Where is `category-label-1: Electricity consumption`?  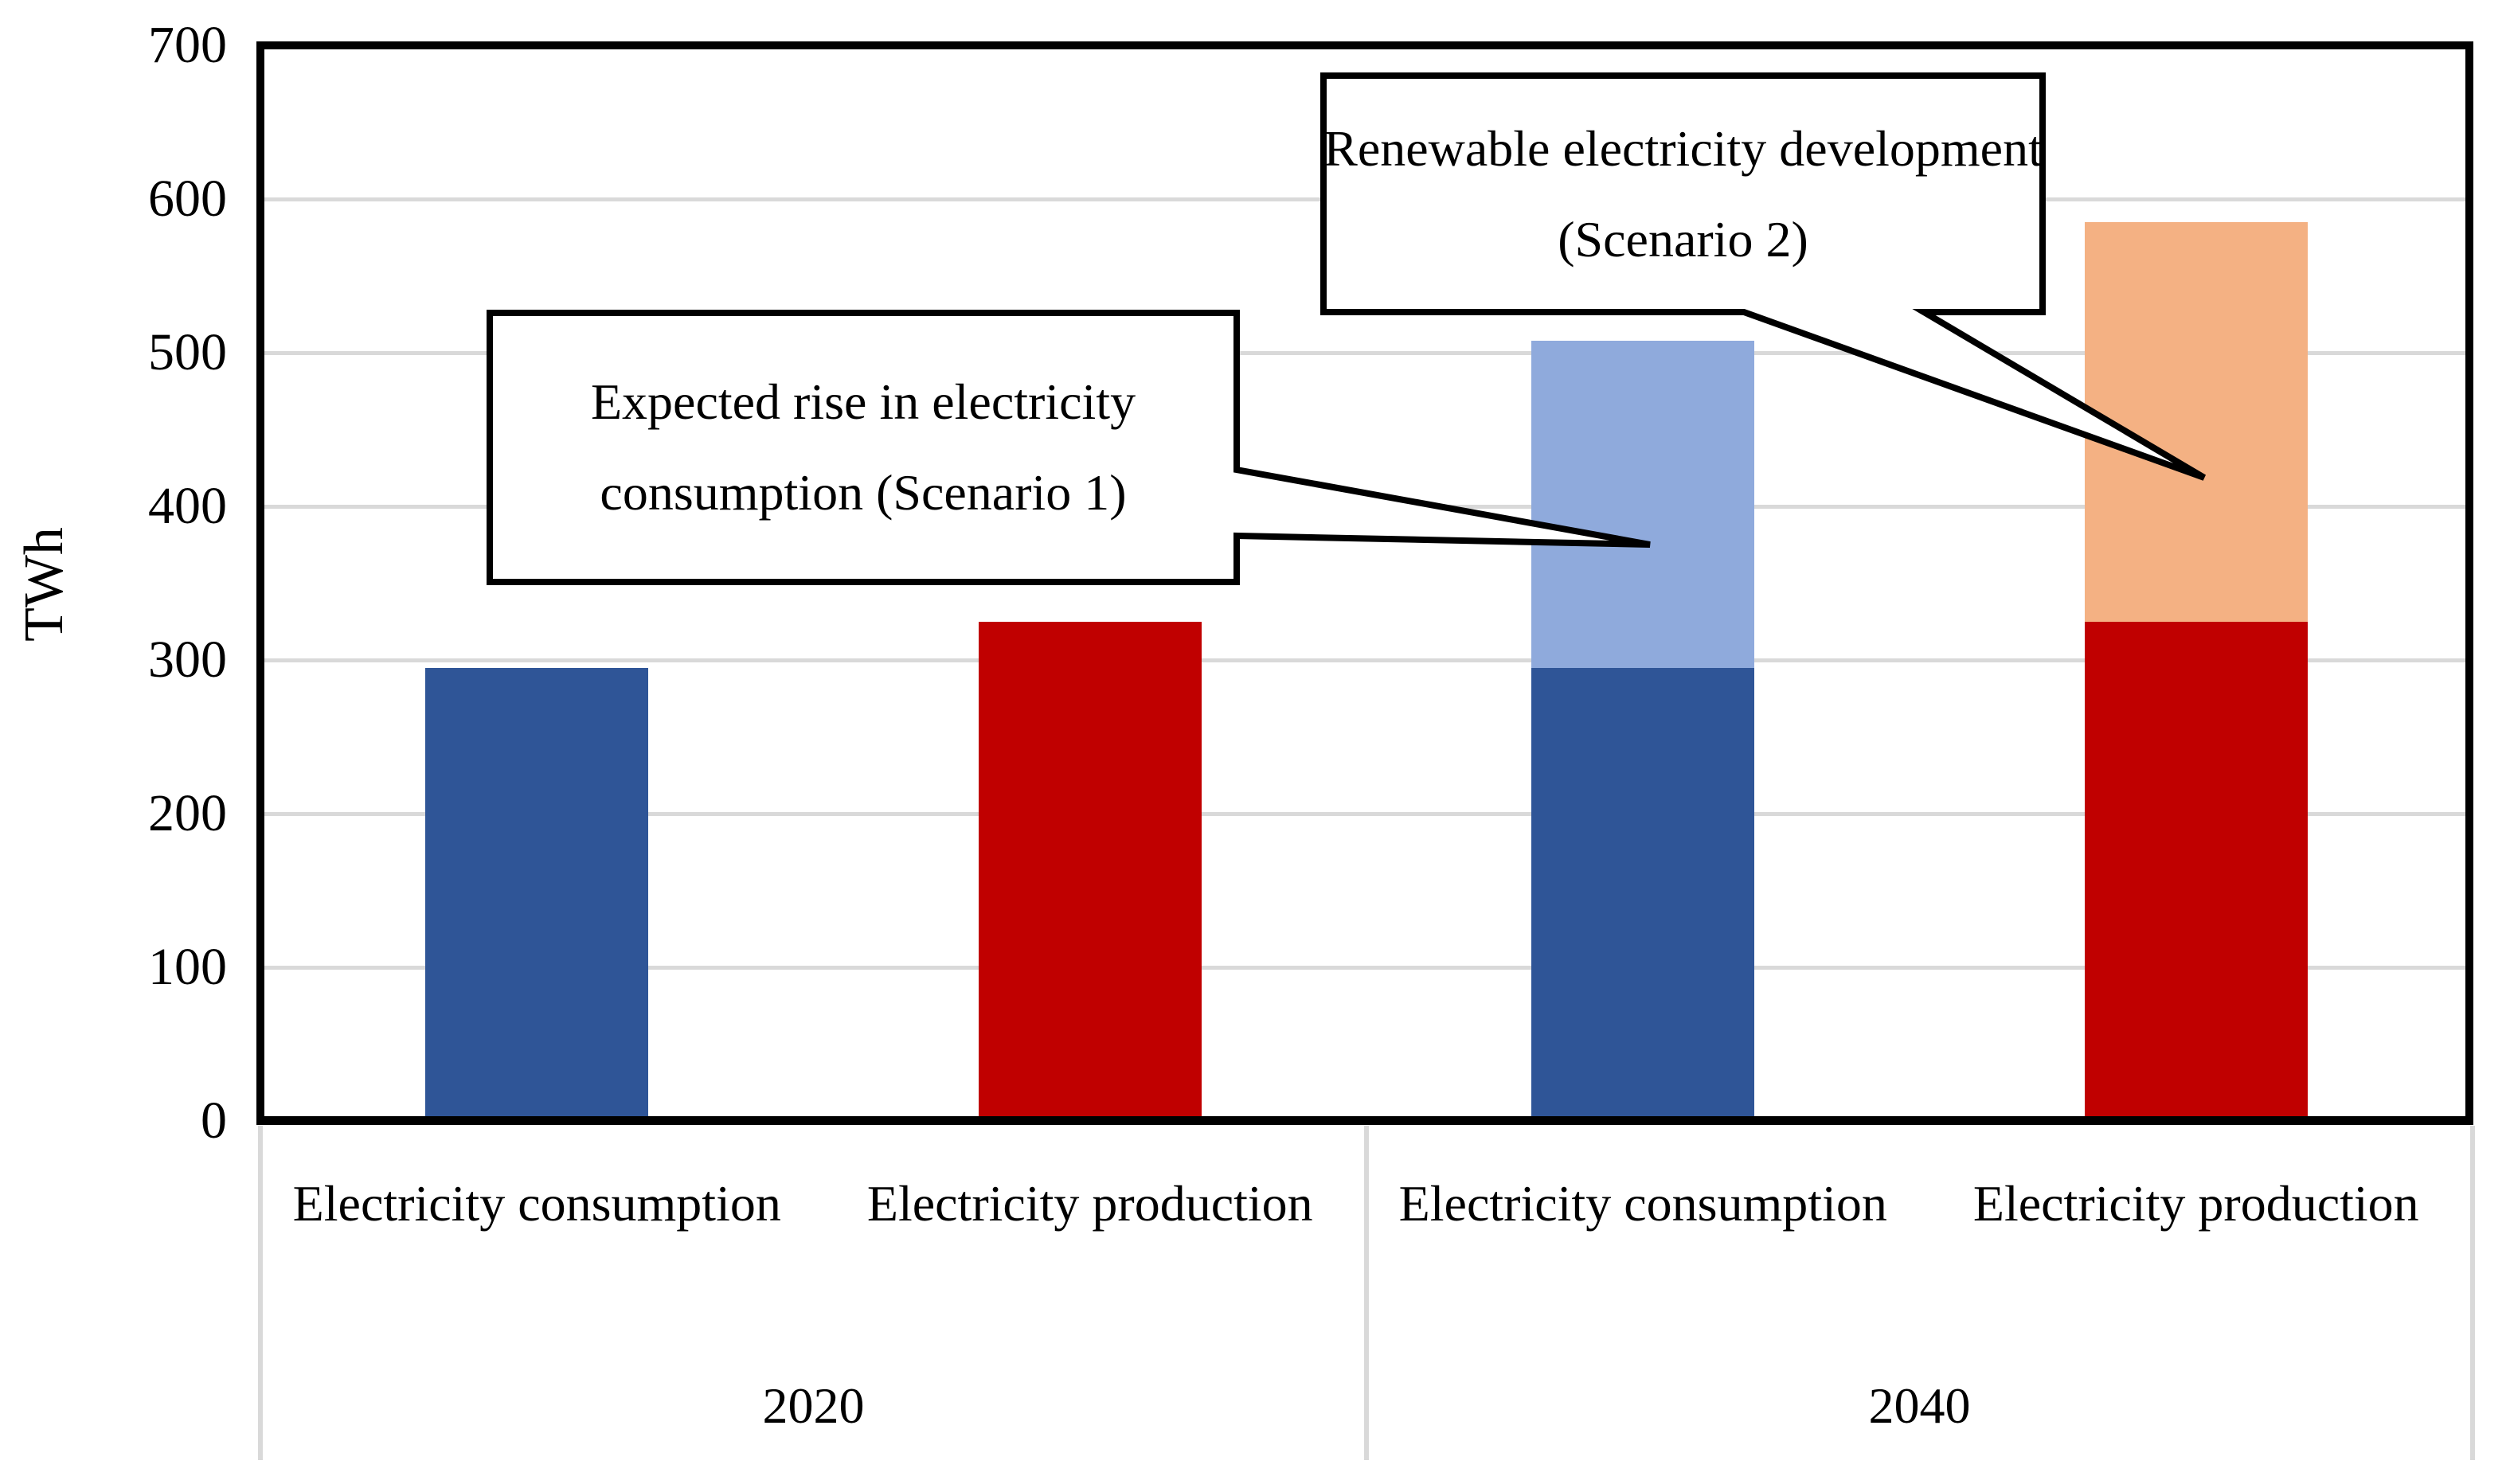 category-label-1: Electricity consumption is located at coordinates (536, 1203).